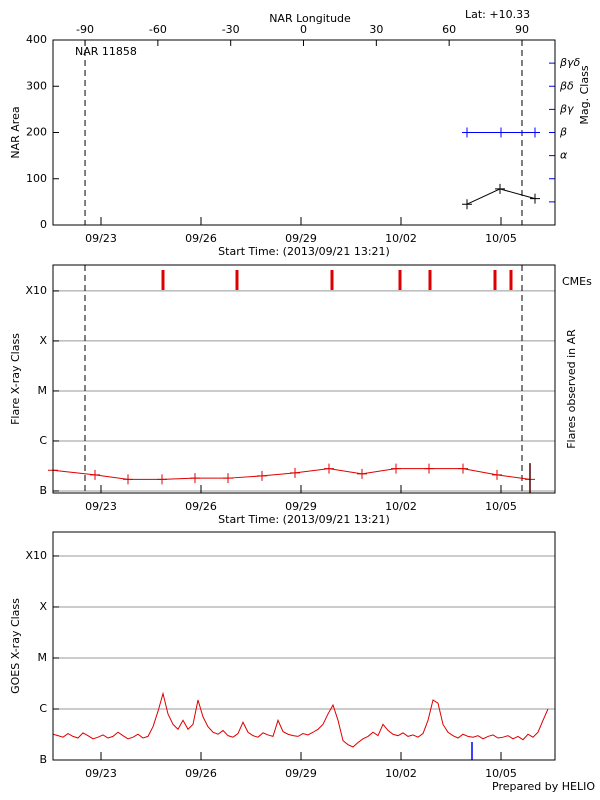 The image size is (600, 800). Describe the element at coordinates (15, 379) in the screenshot. I see `y-axis-label: Flare X-ray Class` at that location.